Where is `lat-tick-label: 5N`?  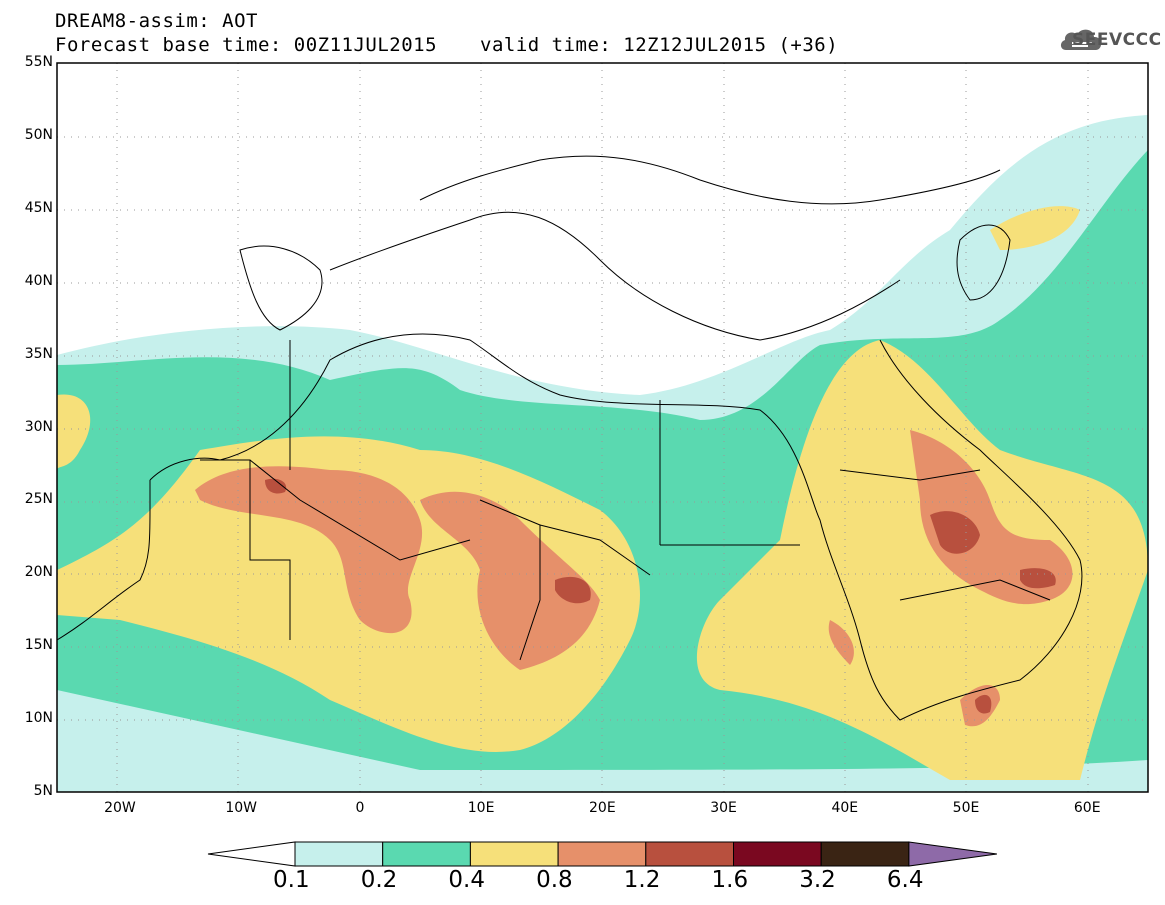 lat-tick-label: 5N is located at coordinates (43, 791).